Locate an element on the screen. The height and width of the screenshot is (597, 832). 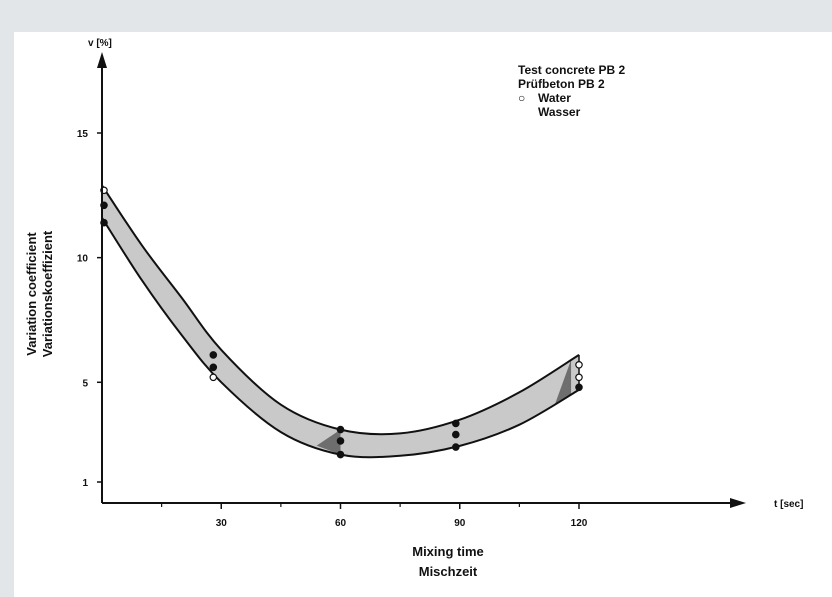
y-tick-label-2: 10 is located at coordinates (83, 259).